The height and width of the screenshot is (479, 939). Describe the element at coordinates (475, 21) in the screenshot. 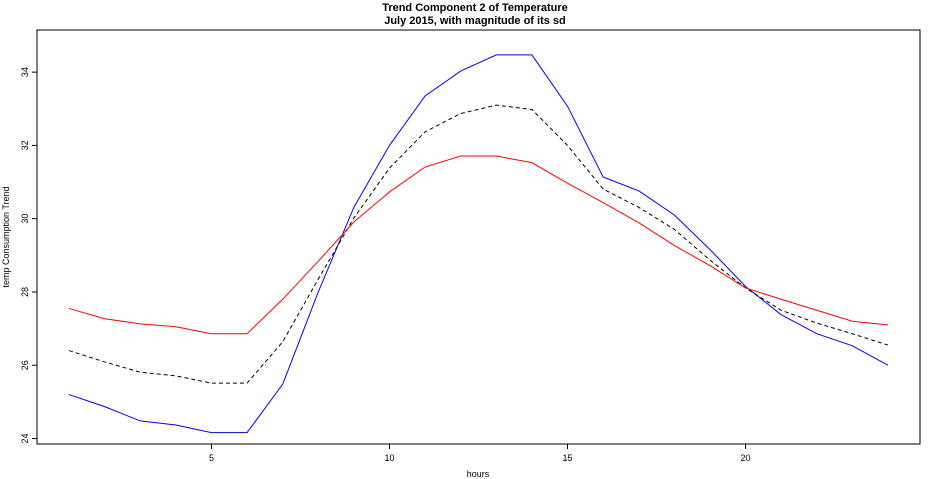

I see `chart-subtitle: July 2015, with magnitude of its sd` at that location.